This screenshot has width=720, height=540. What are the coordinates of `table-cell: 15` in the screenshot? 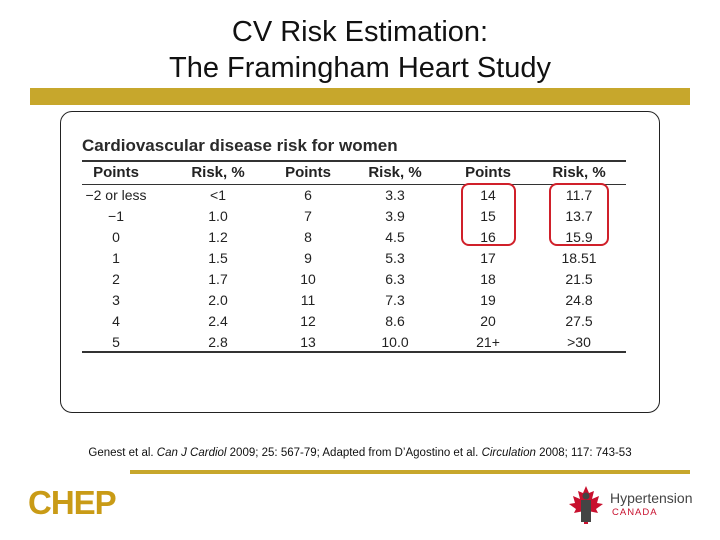 It's located at (488, 216).